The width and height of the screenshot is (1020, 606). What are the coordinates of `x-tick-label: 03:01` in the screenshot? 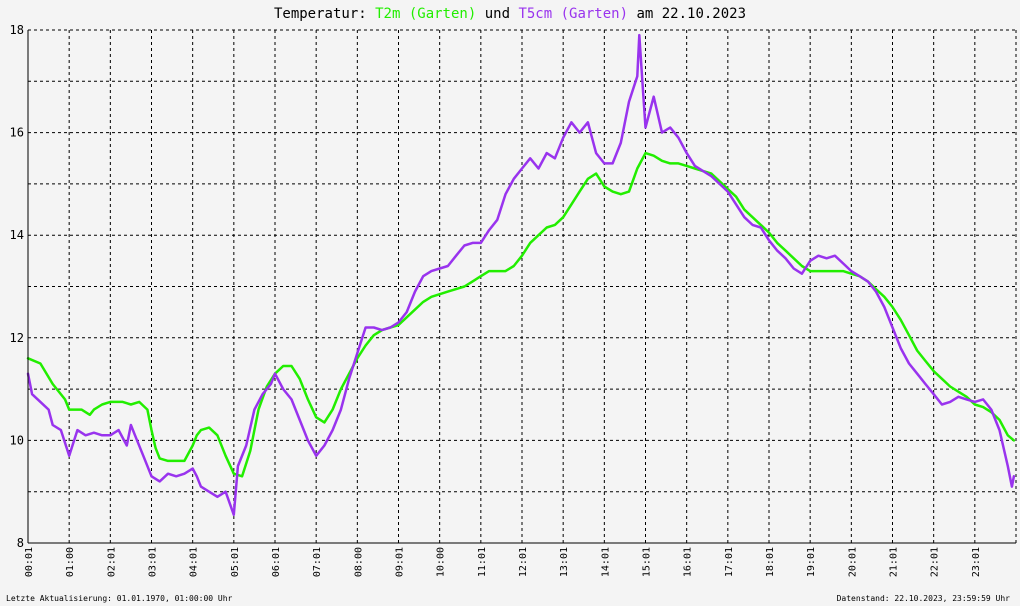 It's located at (153, 562).